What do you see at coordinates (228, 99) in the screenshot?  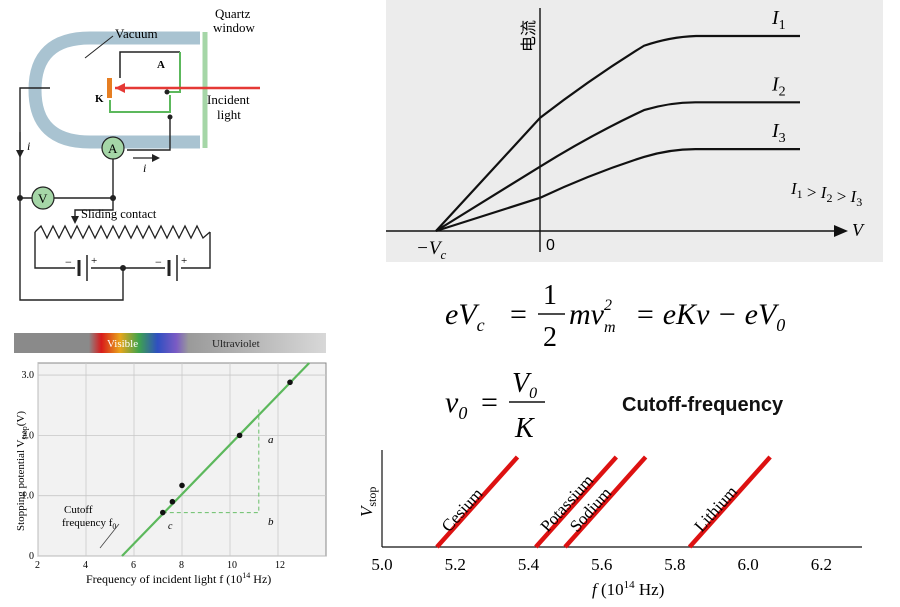 I see `incident-light-label-line1: Incident` at bounding box center [228, 99].